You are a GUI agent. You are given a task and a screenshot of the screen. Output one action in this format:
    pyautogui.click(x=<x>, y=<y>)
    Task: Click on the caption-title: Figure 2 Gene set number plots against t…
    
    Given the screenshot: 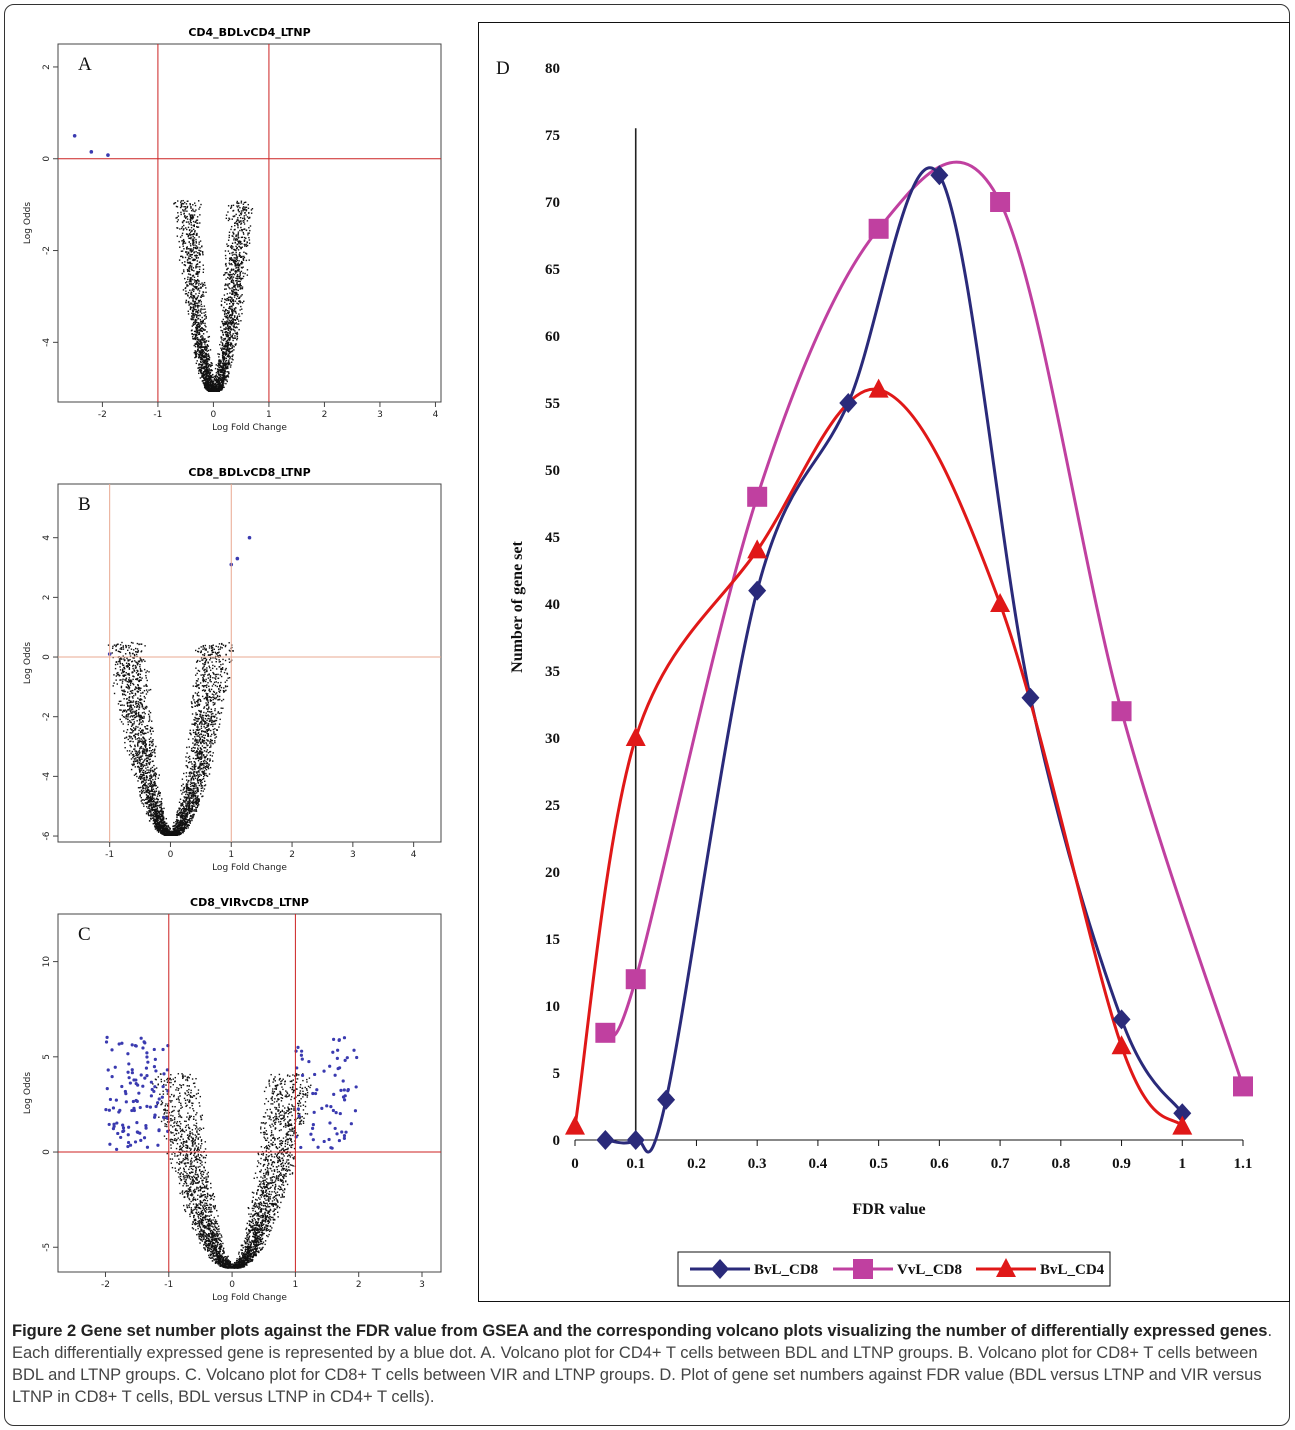 What is the action you would take?
    pyautogui.click(x=640, y=1331)
    